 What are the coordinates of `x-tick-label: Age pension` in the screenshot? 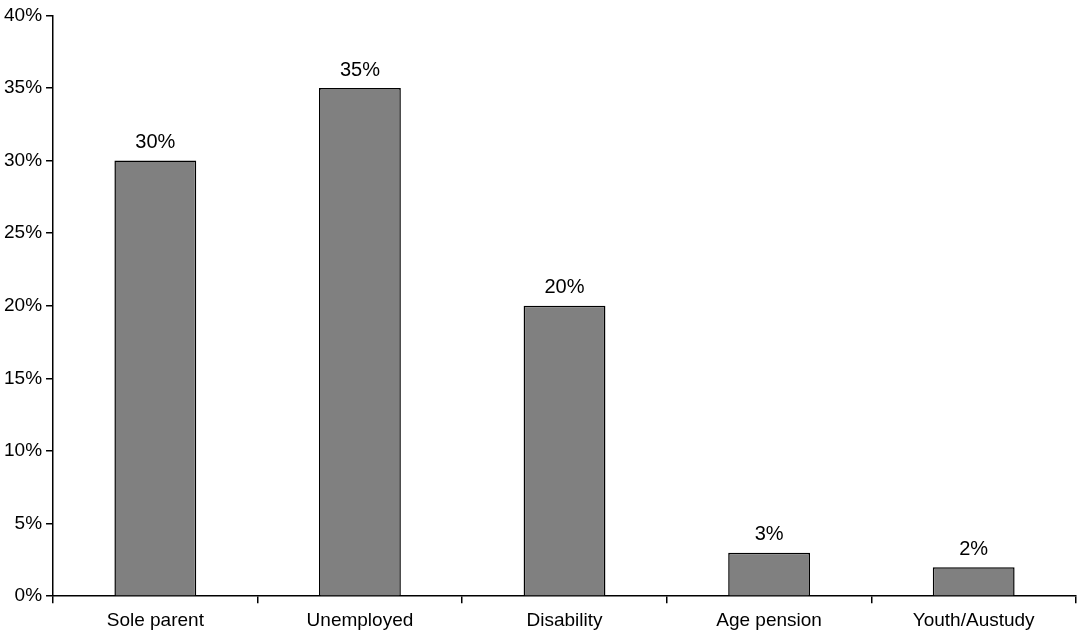 It's located at (769, 619).